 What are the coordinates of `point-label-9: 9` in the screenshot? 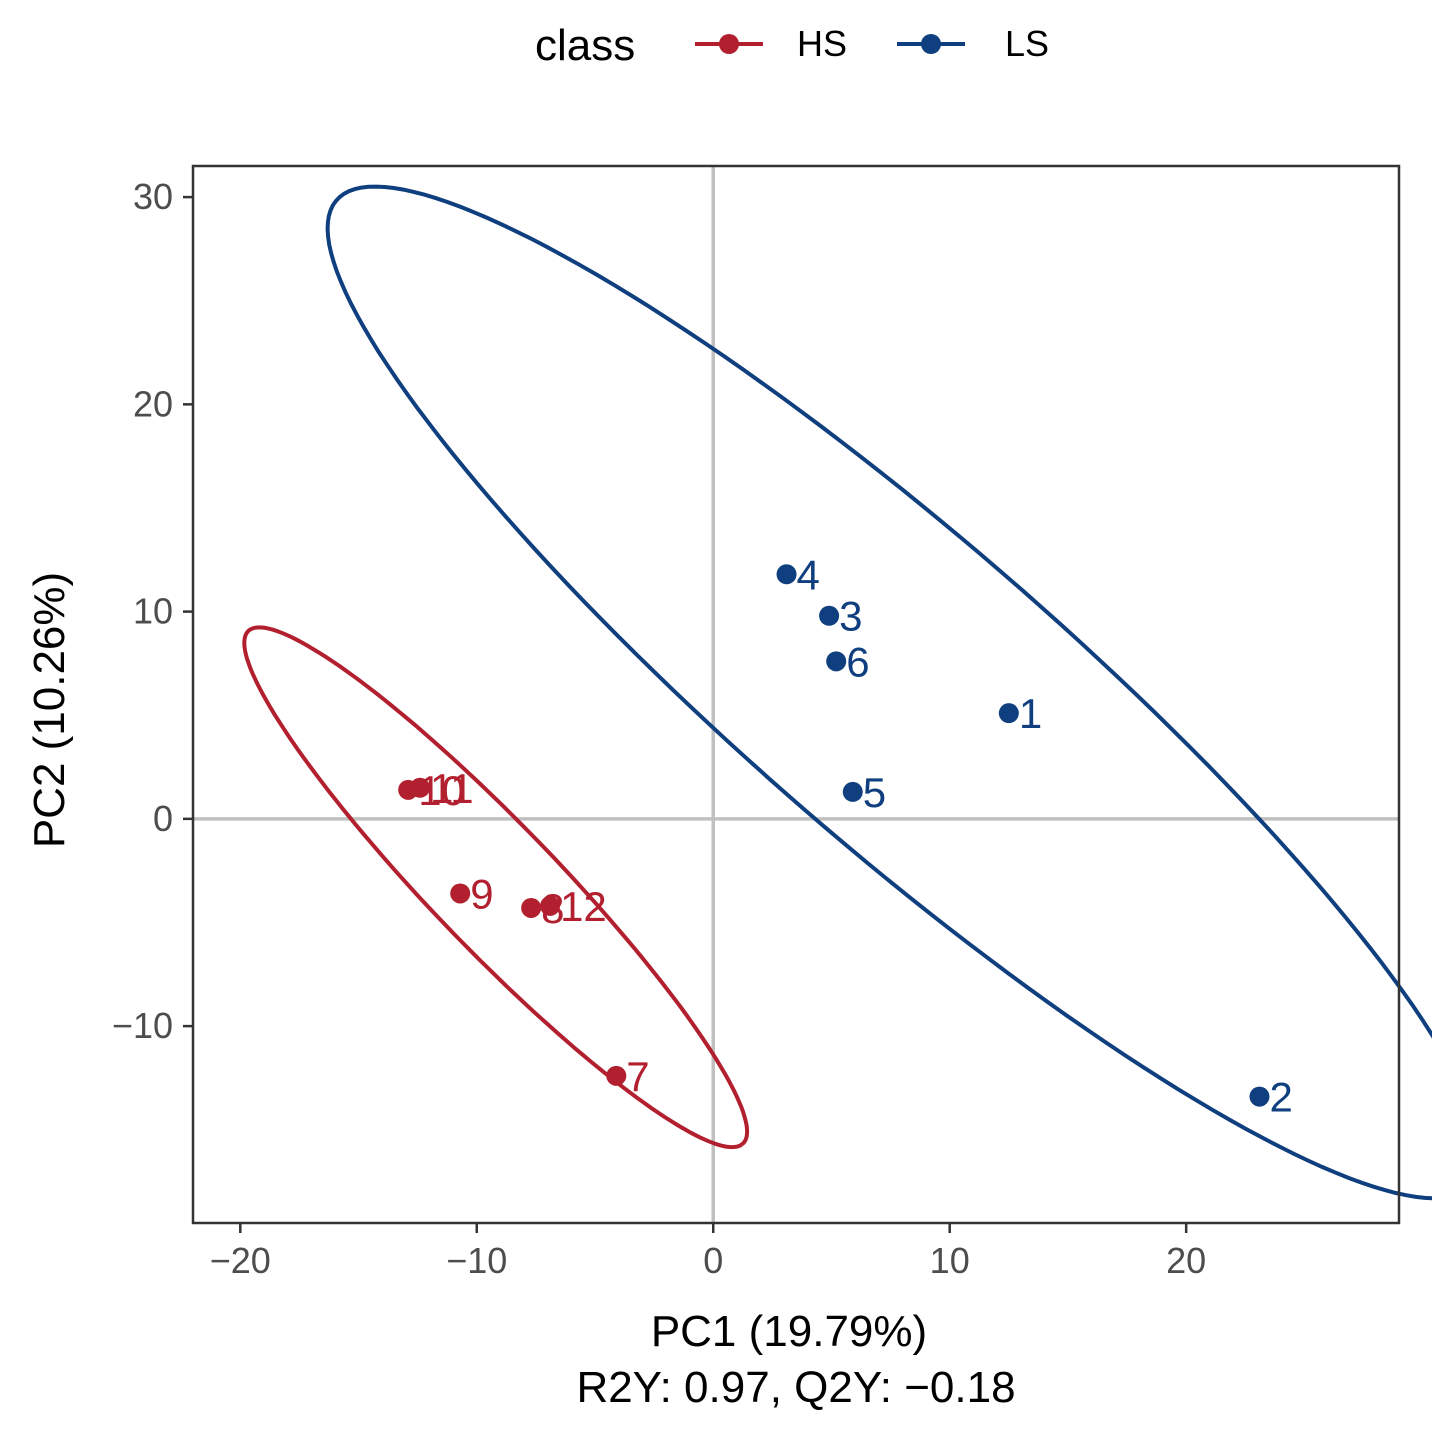 It's located at (481, 893).